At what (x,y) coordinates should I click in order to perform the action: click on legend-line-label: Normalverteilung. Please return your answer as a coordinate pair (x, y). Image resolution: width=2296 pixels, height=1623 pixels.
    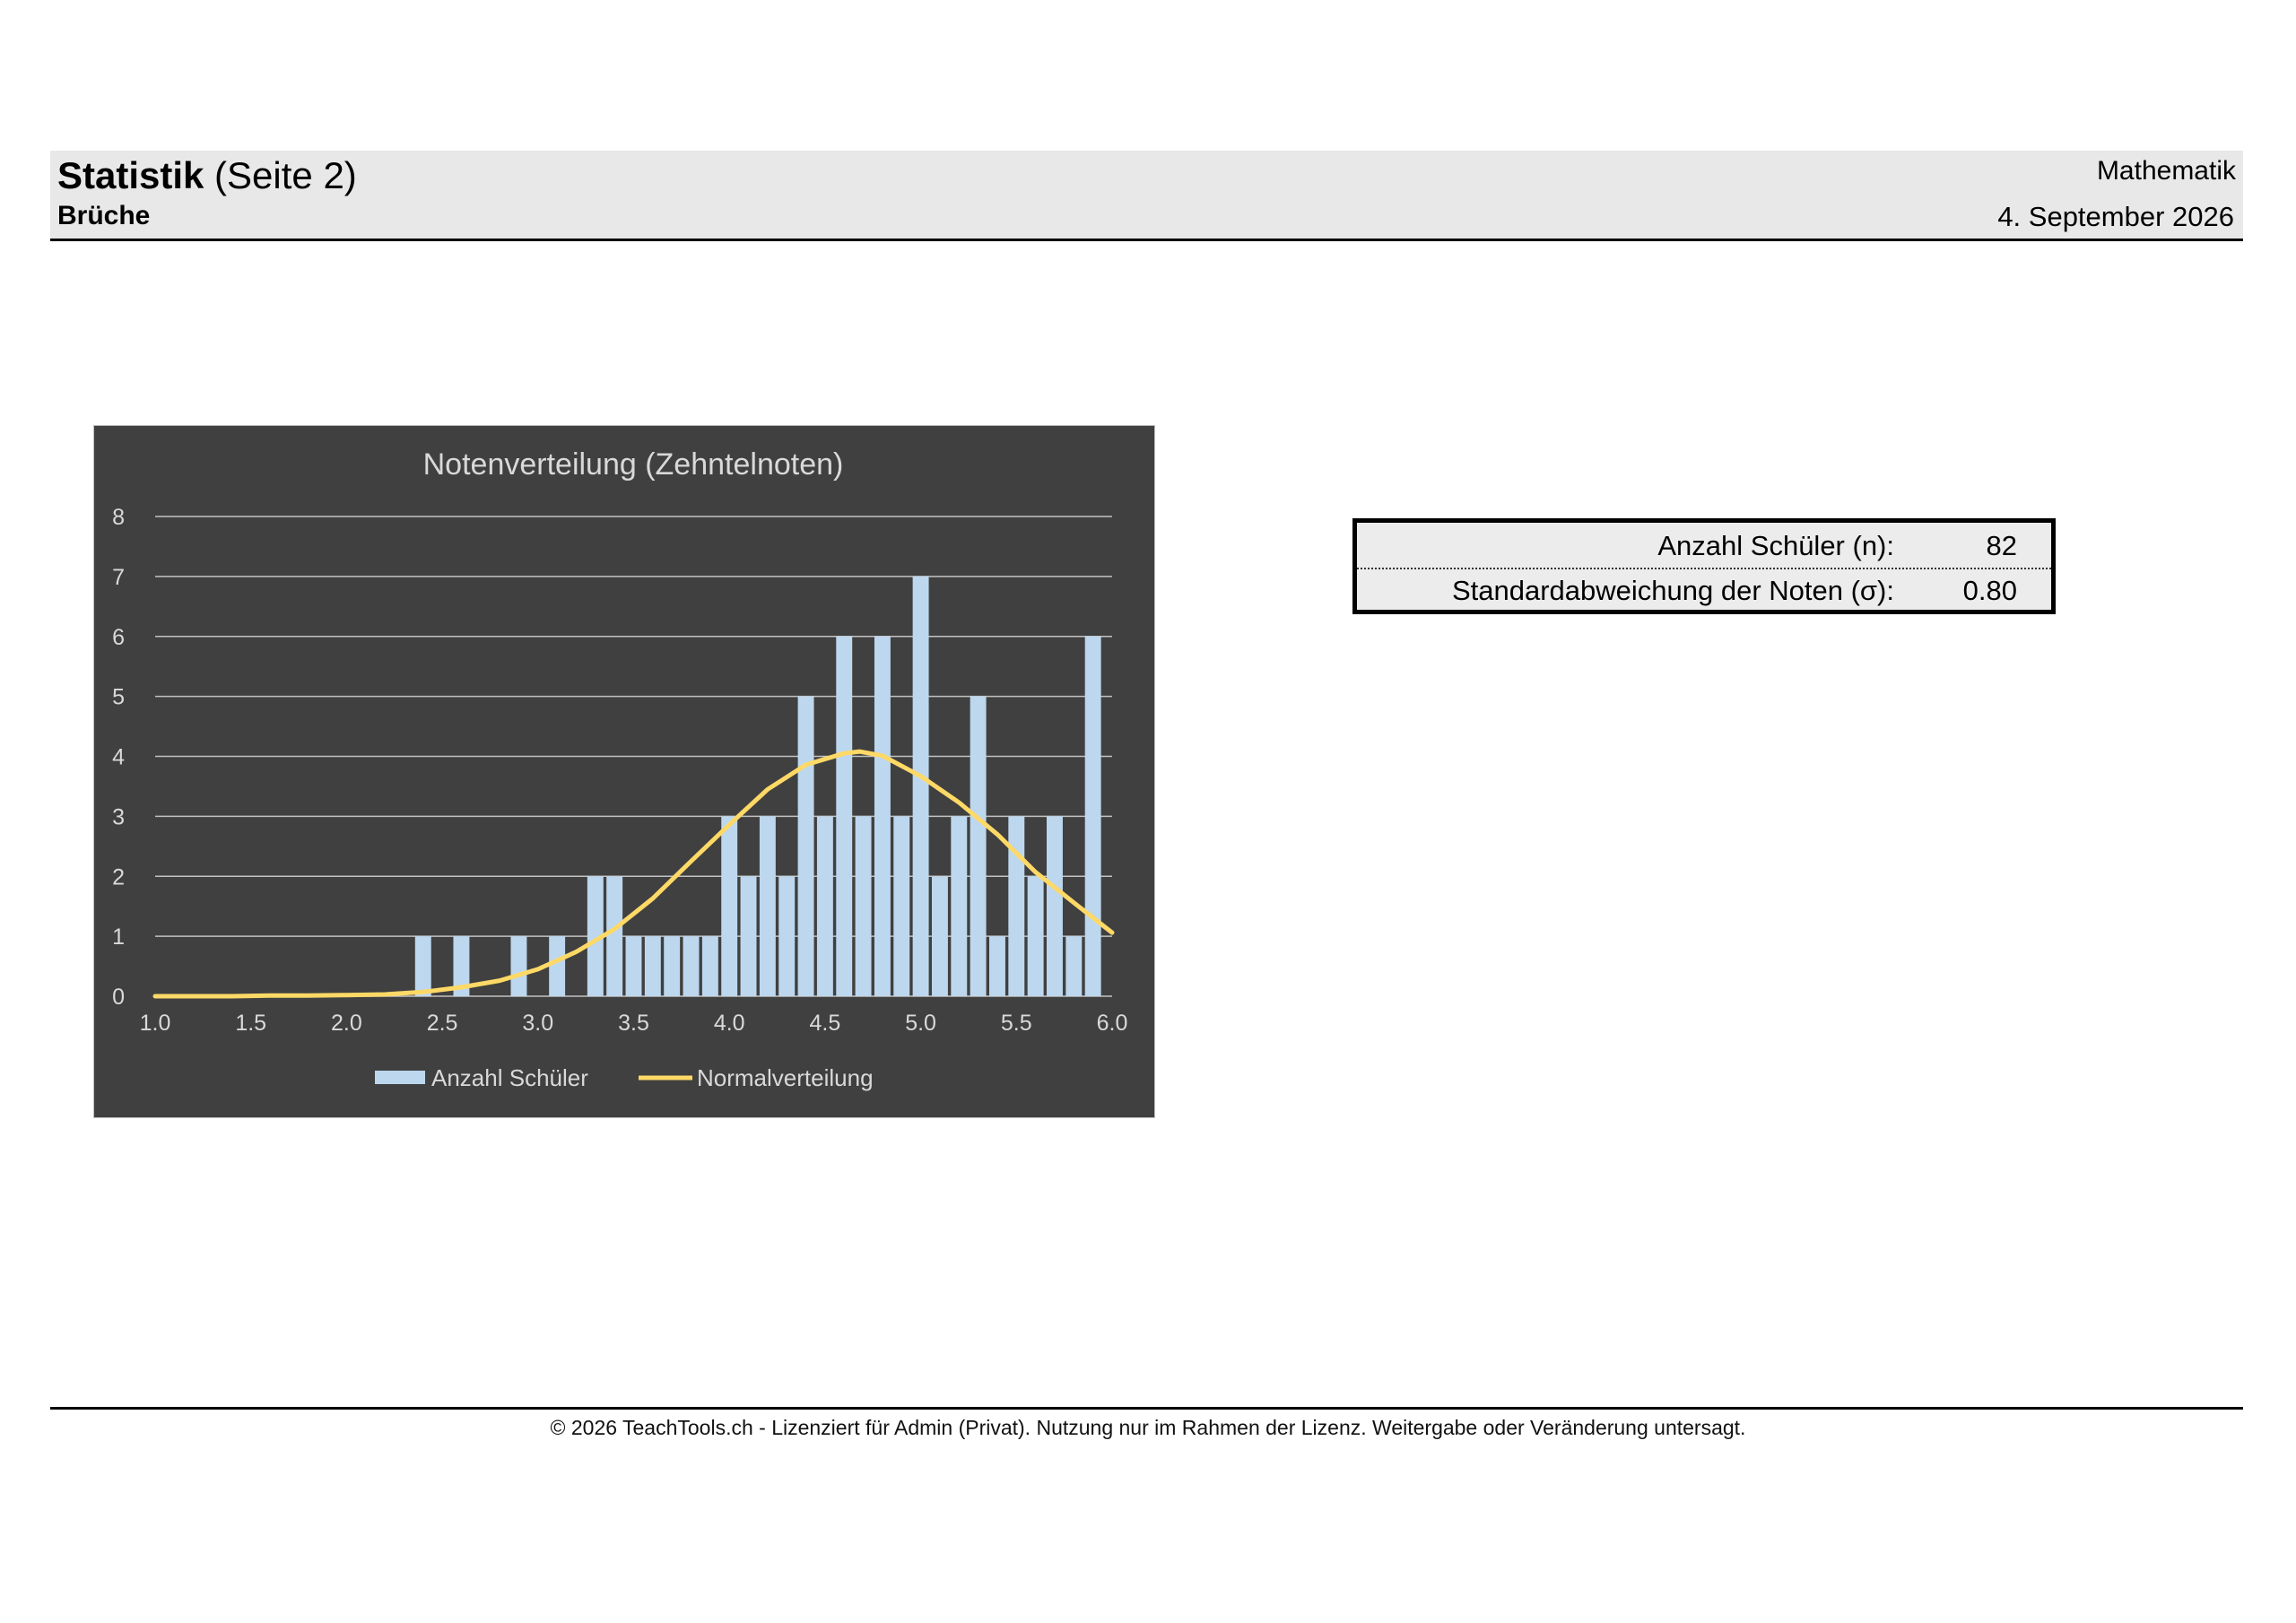
    Looking at the image, I should click on (785, 1077).